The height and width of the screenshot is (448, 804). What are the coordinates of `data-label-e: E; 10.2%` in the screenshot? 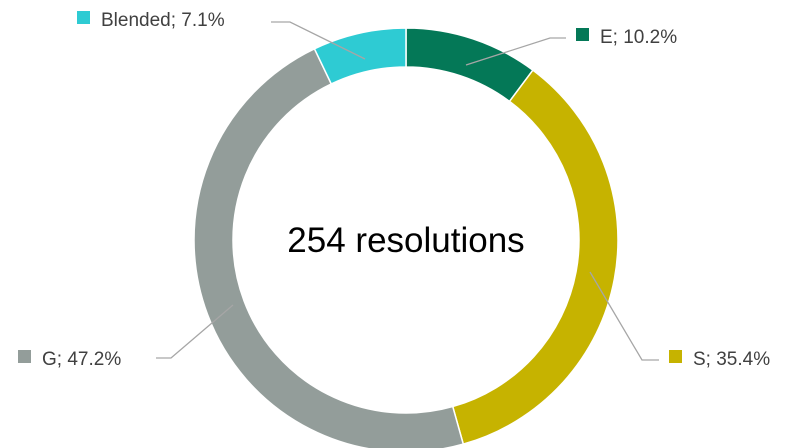 It's located at (638, 37).